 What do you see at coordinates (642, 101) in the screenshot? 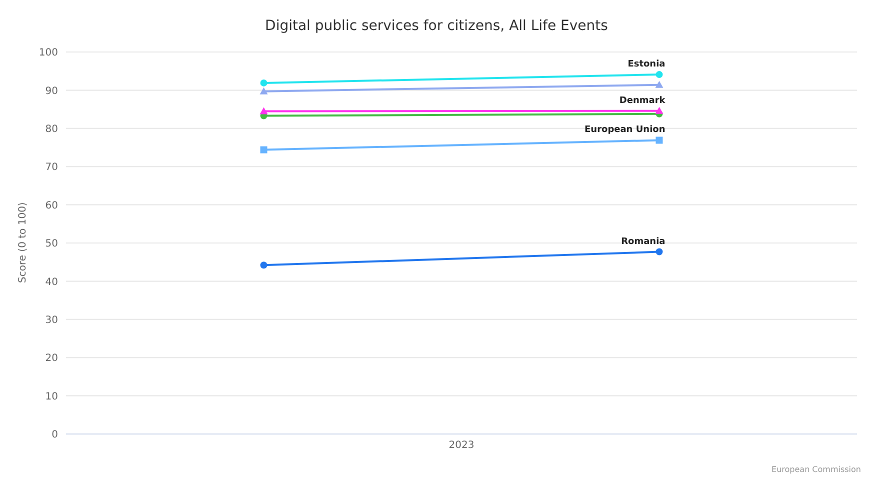
I see `series-label: Denmark` at bounding box center [642, 101].